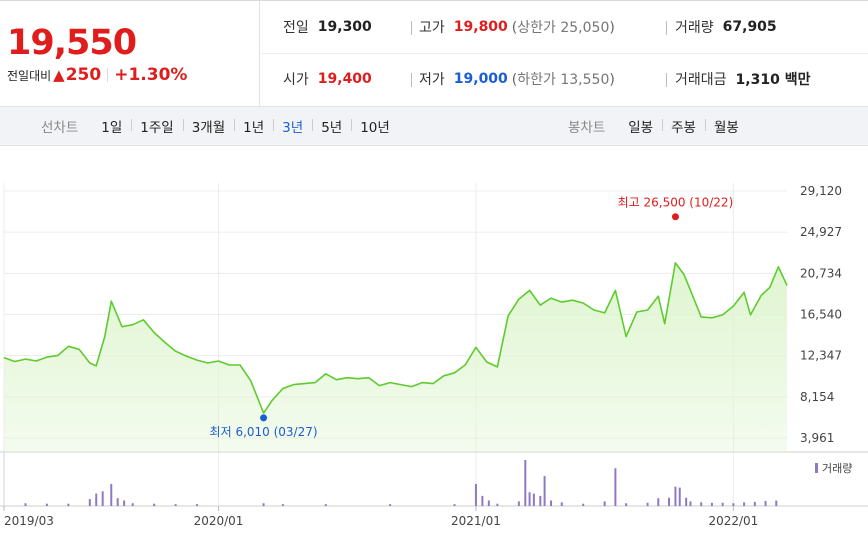 Image resolution: width=868 pixels, height=541 pixels. What do you see at coordinates (694, 28) in the screenshot?
I see `stat-label: 거래량` at bounding box center [694, 28].